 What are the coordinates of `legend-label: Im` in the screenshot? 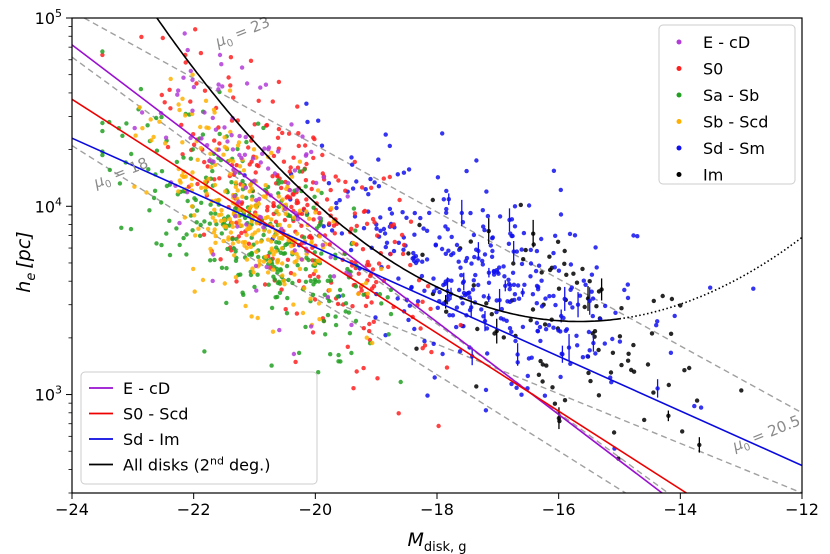 It's located at (713, 175).